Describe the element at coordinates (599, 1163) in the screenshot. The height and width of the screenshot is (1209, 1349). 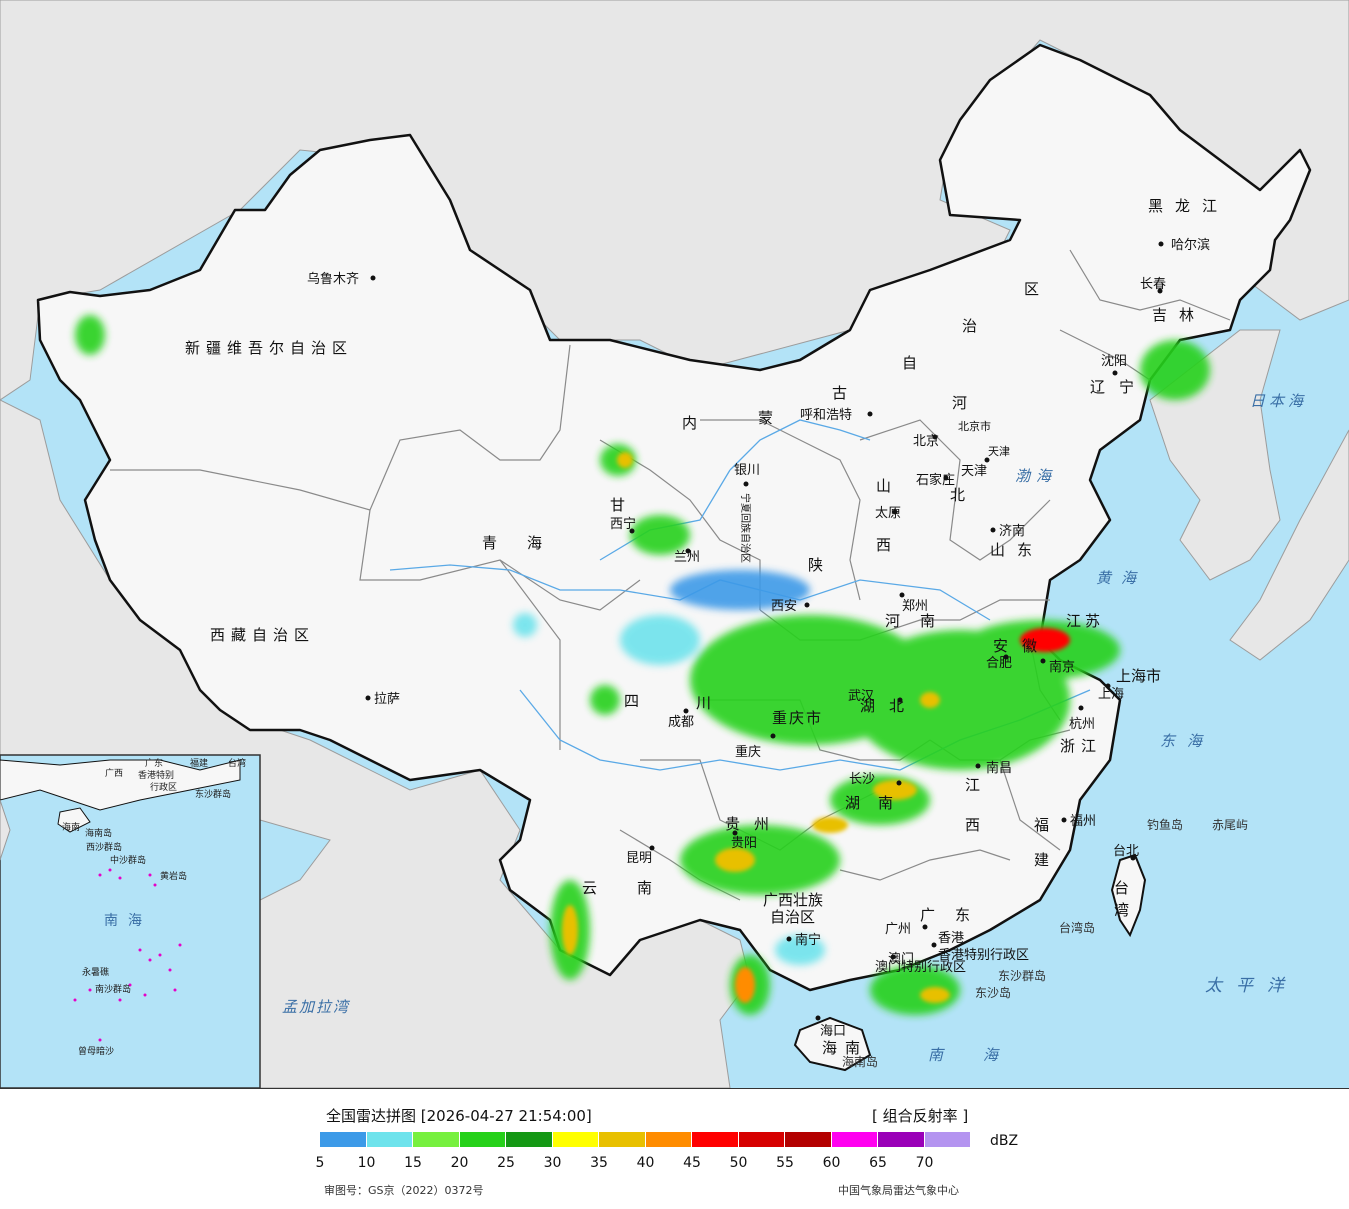
I see `legend-tick: 35` at that location.